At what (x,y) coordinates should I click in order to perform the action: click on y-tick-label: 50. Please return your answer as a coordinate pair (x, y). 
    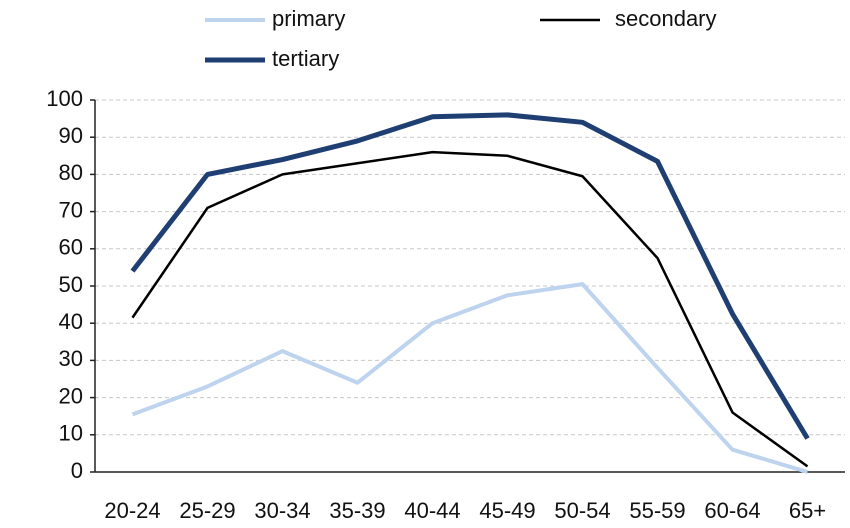
    Looking at the image, I should click on (71, 284).